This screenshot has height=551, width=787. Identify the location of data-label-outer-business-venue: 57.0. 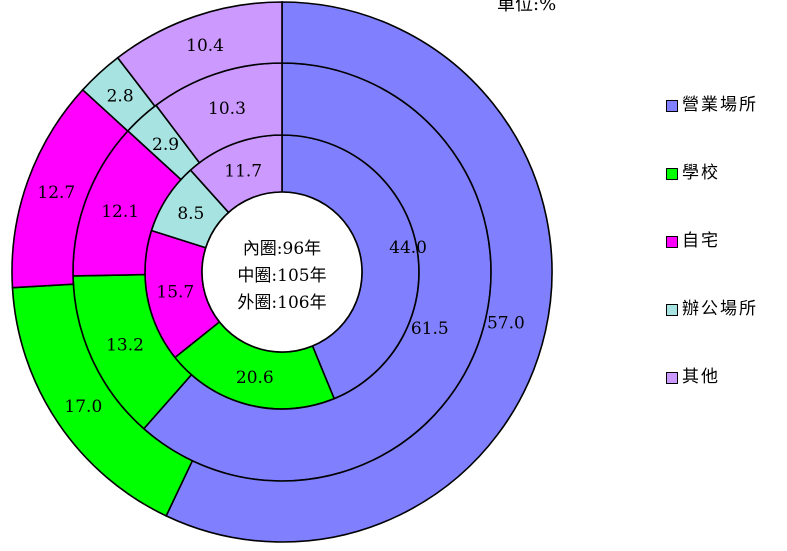
(506, 323).